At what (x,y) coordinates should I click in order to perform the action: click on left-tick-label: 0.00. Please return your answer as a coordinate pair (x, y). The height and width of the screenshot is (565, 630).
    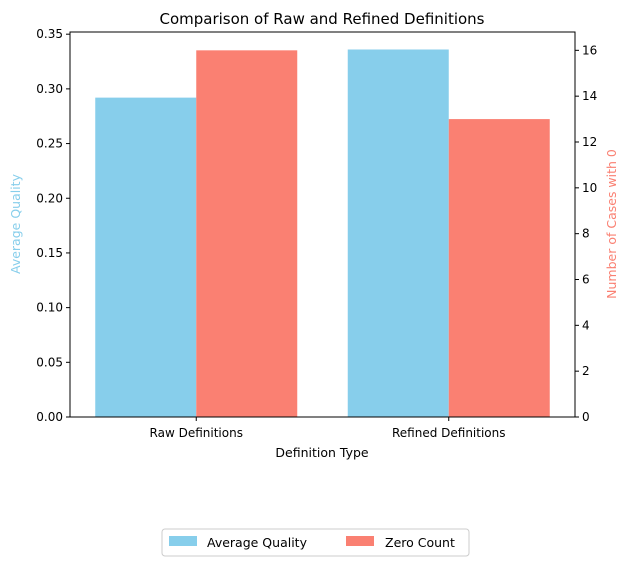
    Looking at the image, I should click on (49, 417).